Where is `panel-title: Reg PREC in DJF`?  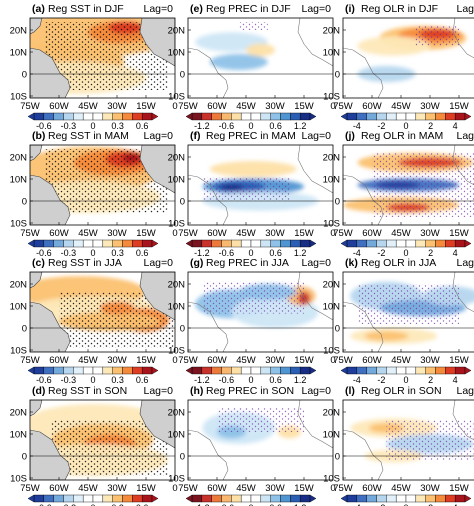 panel-title: Reg PREC in DJF is located at coordinates (248, 9).